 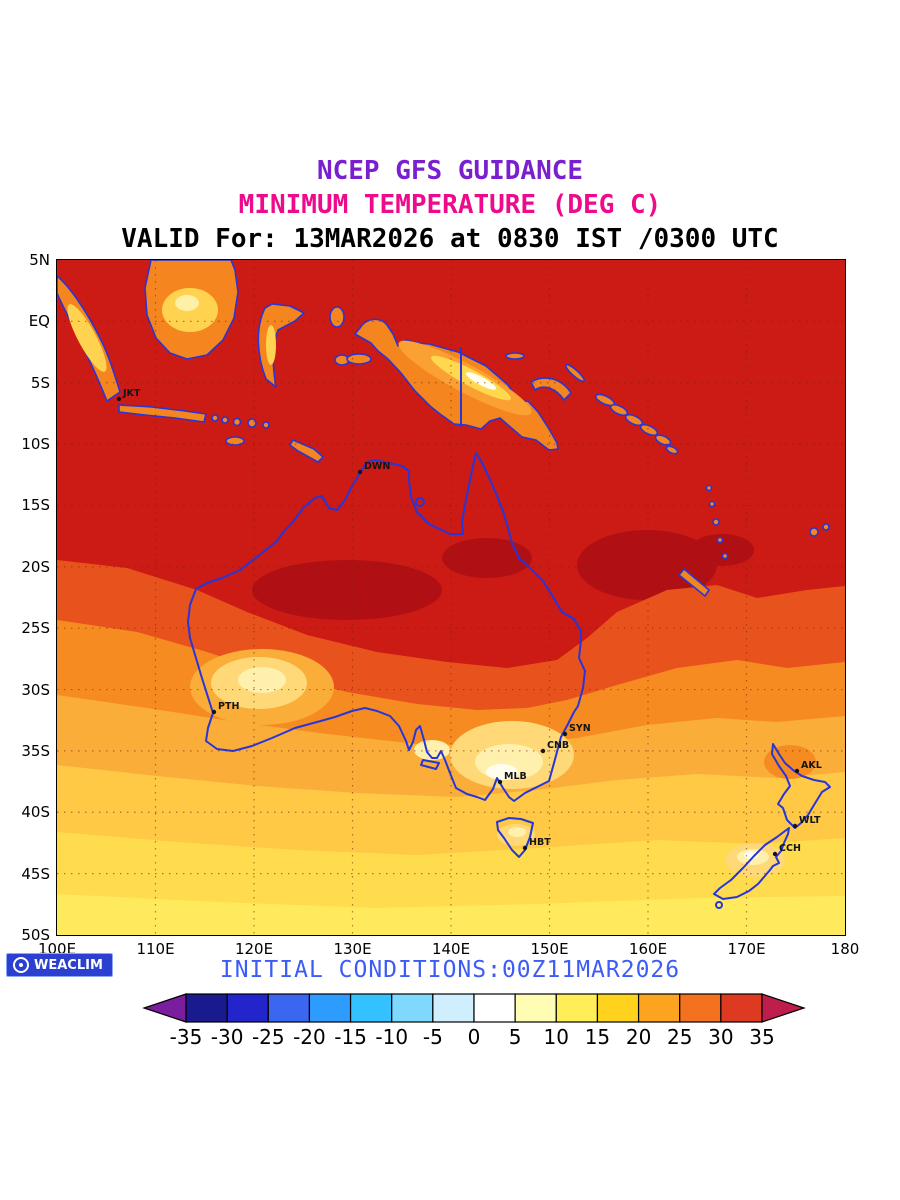 I want to click on lat-label-20S: 20S, so click(x=35, y=566).